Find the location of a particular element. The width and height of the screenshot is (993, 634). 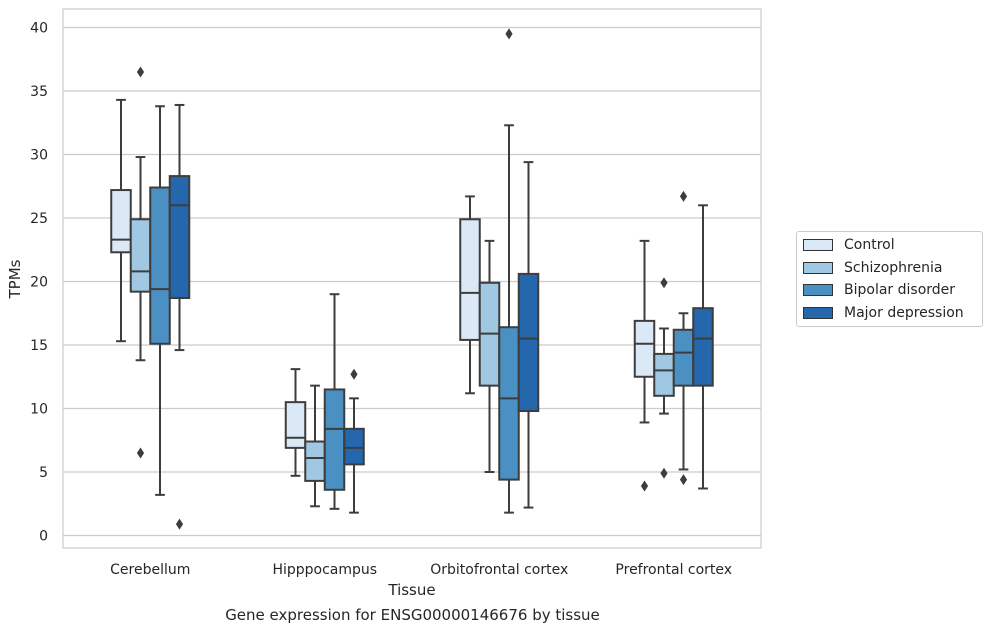

x-axis-label: Tissue is located at coordinates (411, 590).